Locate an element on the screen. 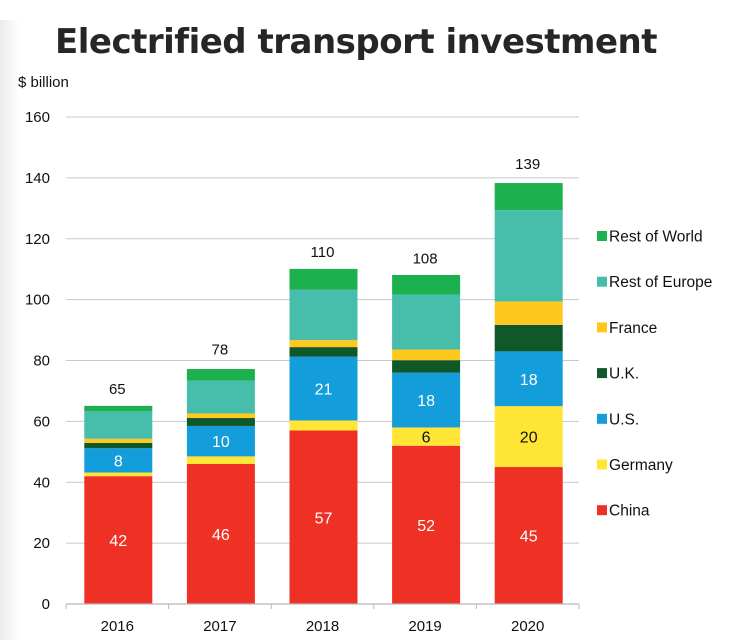  bar-segment-u-s-2018 is located at coordinates (323, 388).